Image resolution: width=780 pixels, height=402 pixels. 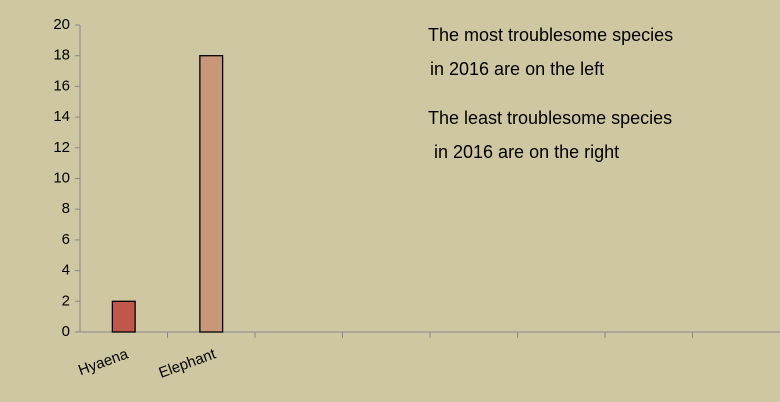 What do you see at coordinates (188, 363) in the screenshot?
I see `x-tick-label: Elephant` at bounding box center [188, 363].